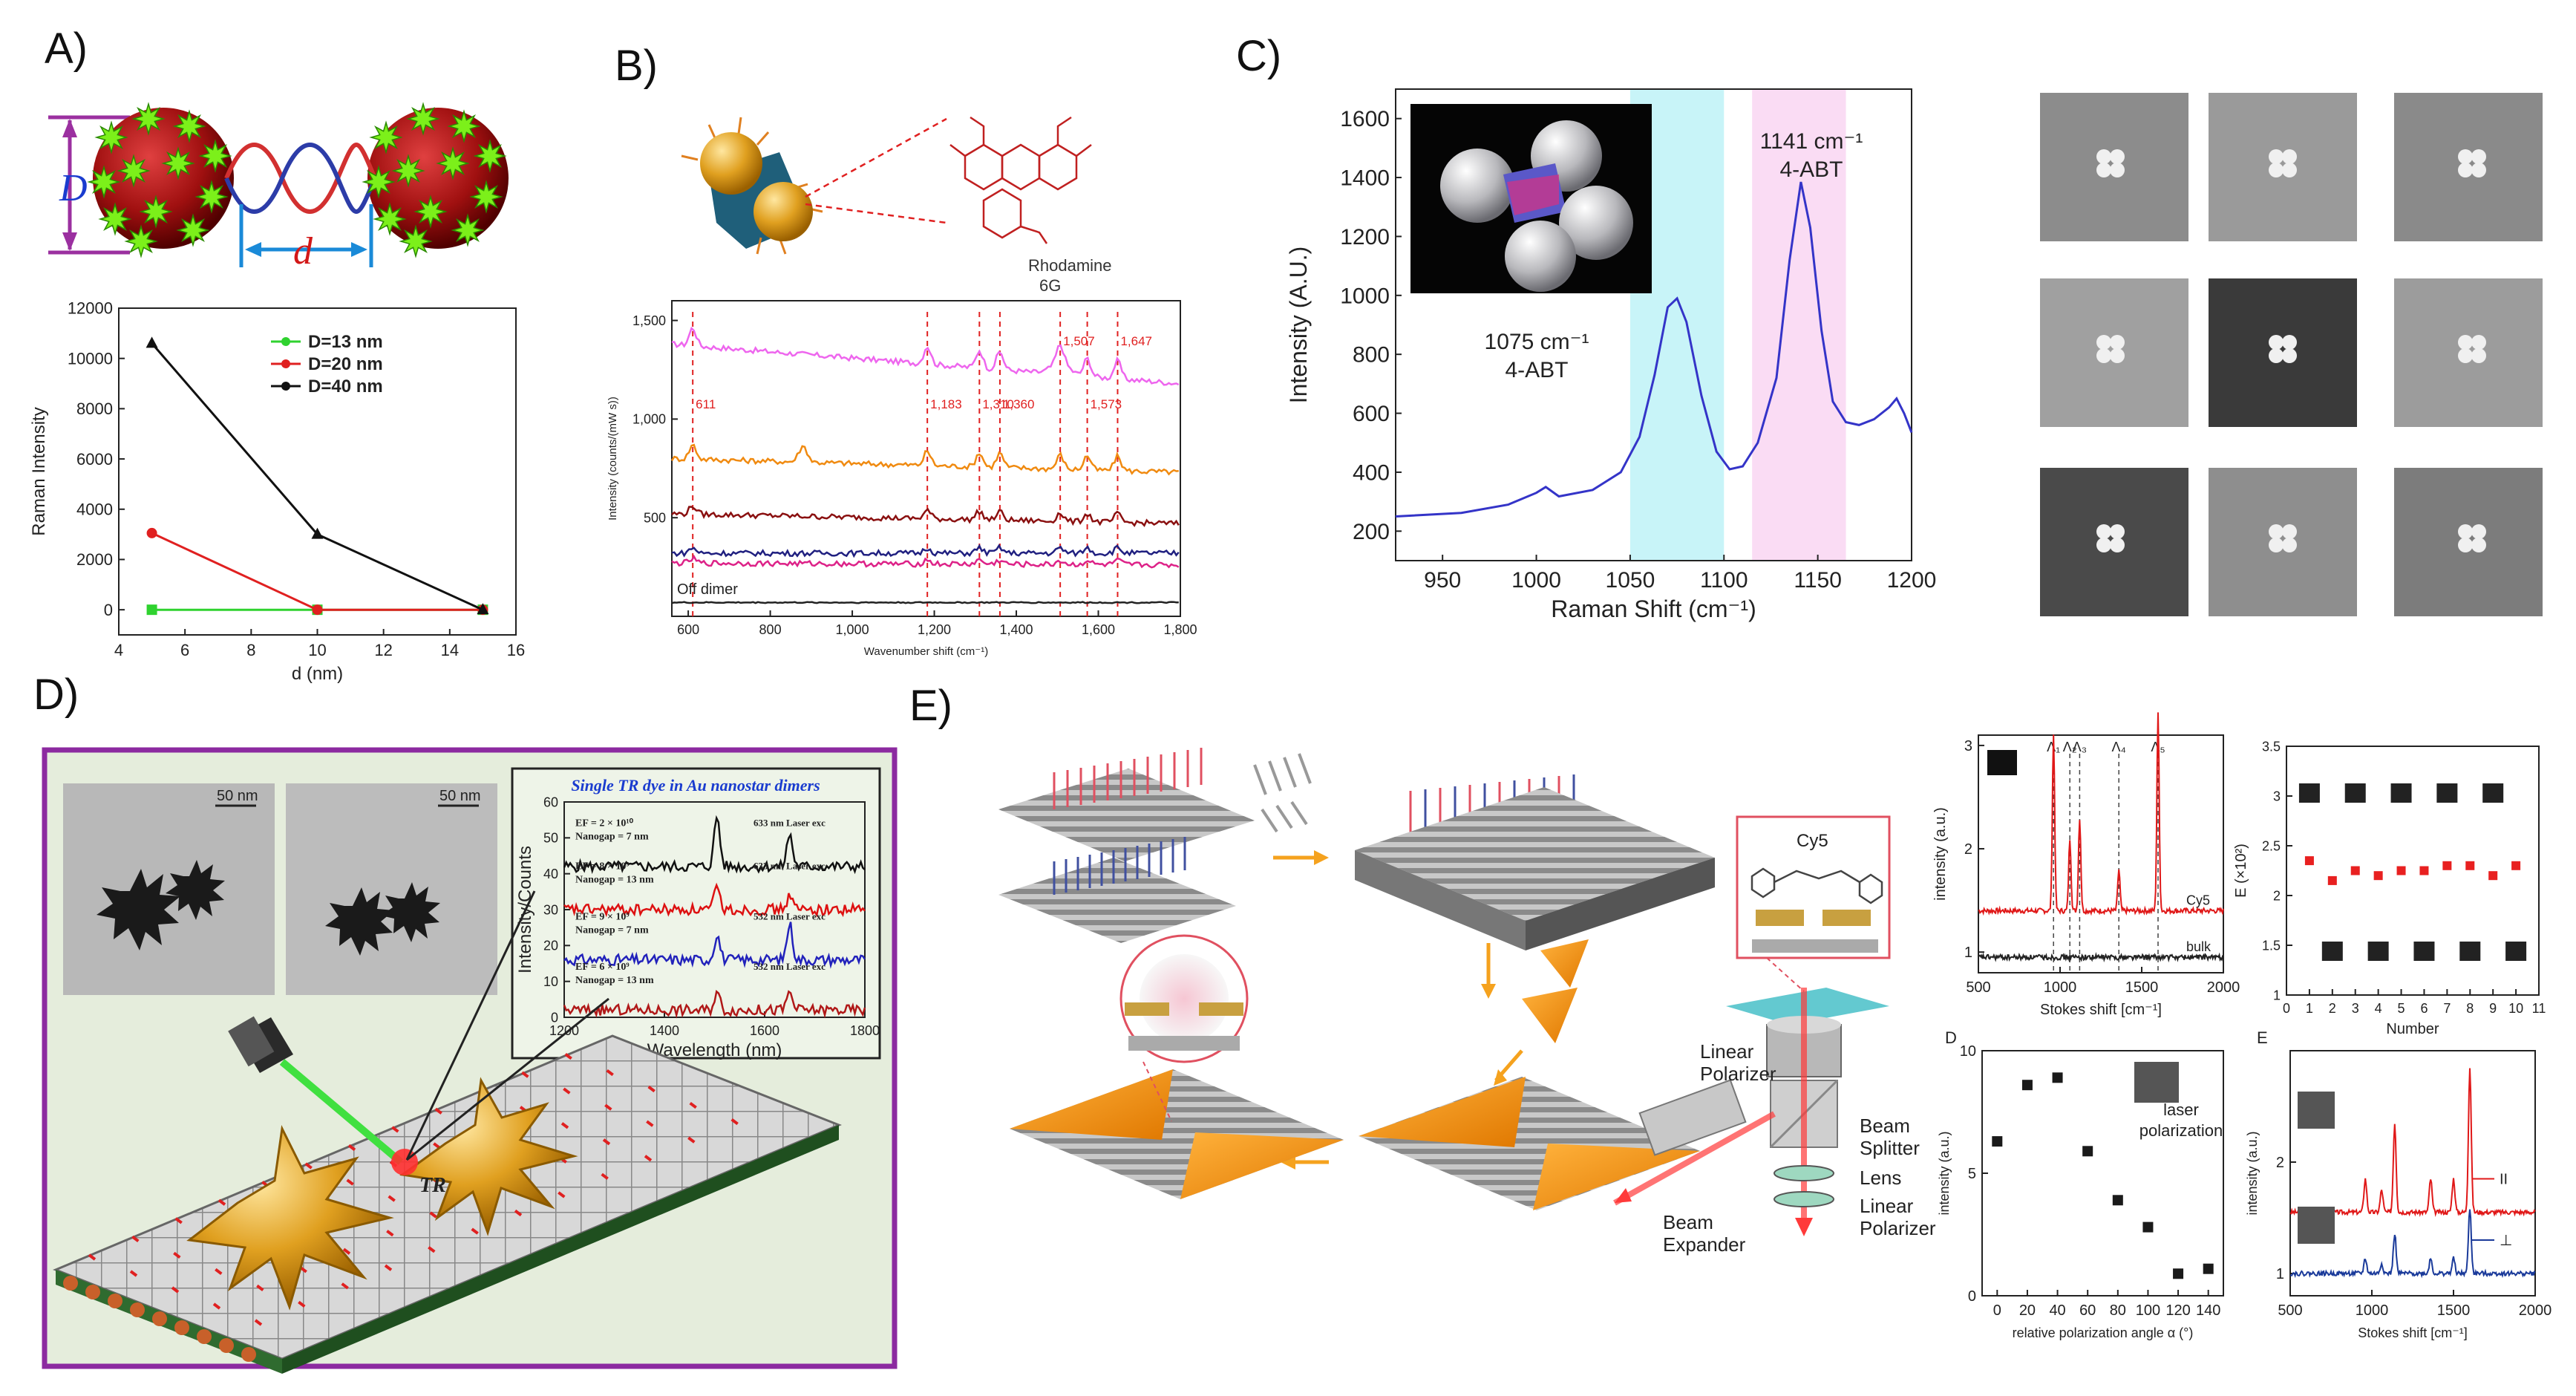  I want to click on y-tick-label: 1,500, so click(649, 320).